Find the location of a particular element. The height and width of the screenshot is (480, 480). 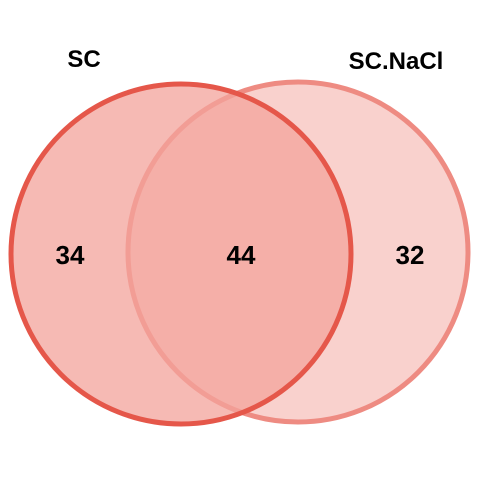

count-intersection: 44 is located at coordinates (241, 255).